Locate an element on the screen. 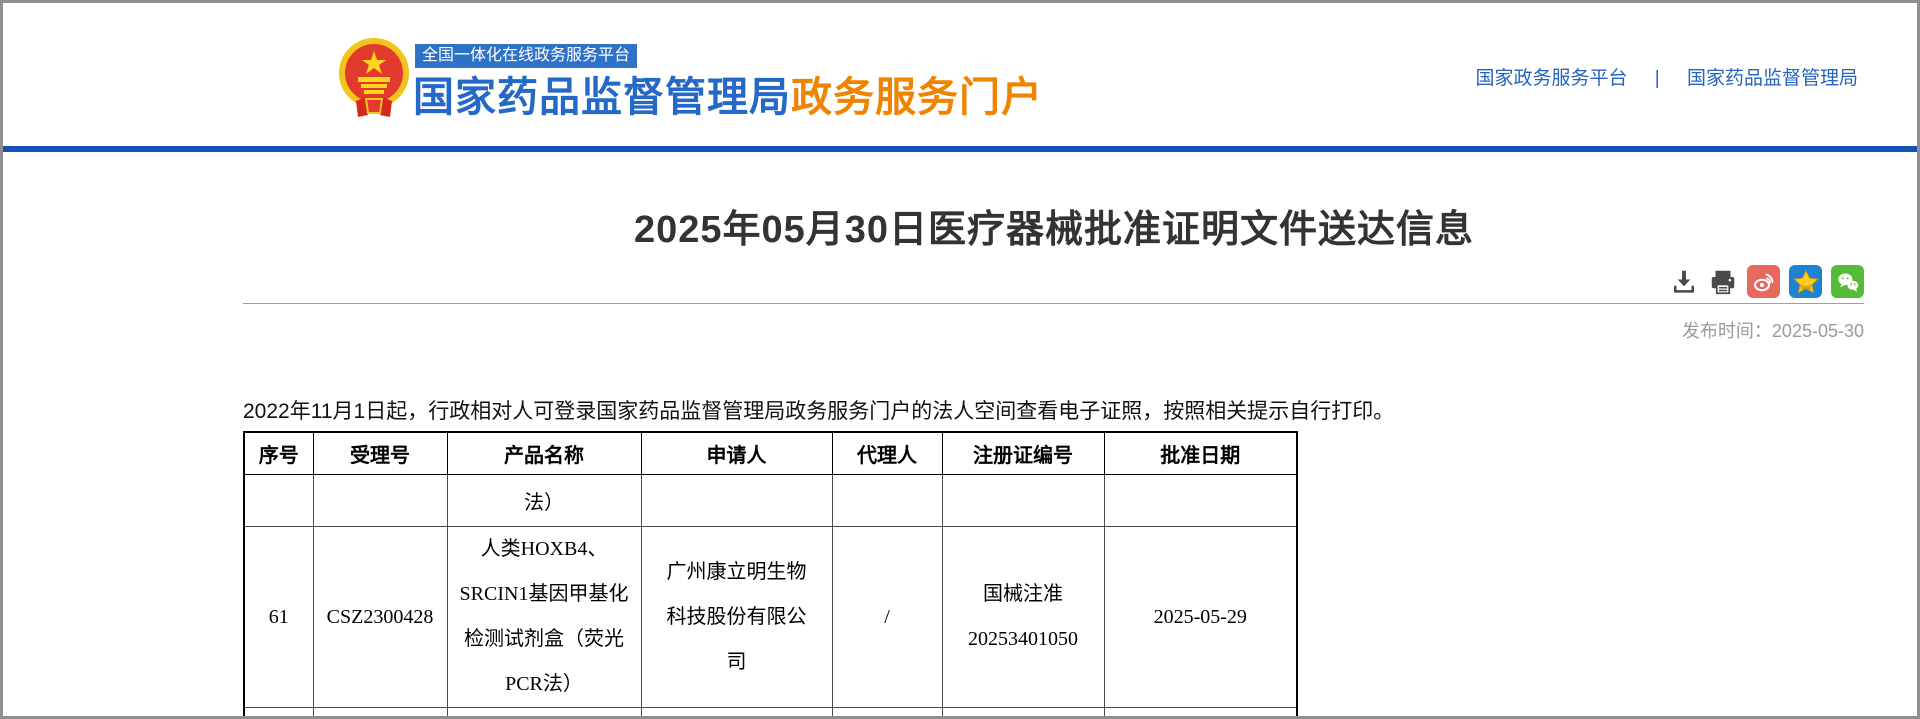  cell-agent: / is located at coordinates (887, 617).